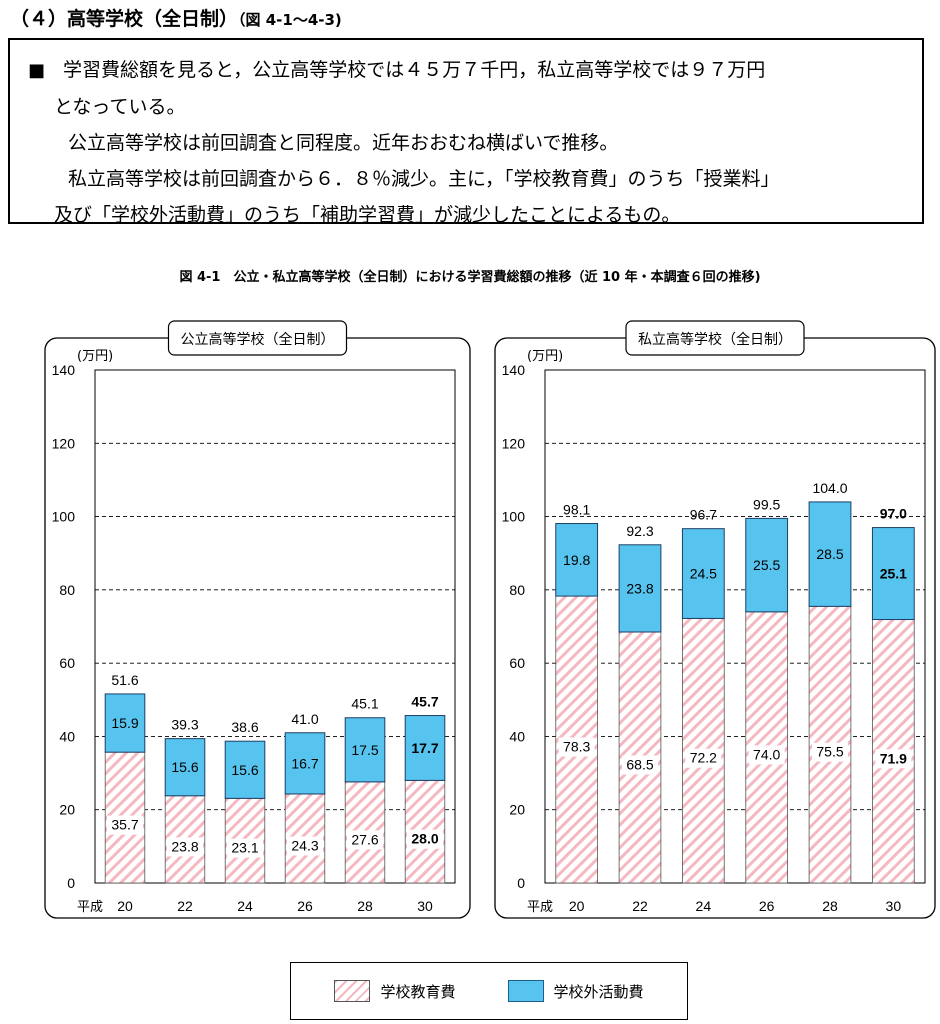 Image resolution: width=940 pixels, height=1024 pixels. Describe the element at coordinates (414, 70) in the screenshot. I see `summary-text-1: 学習費総額を見ると，公立高等学校では４５万７千円，私立高等学校では９７万円` at that location.